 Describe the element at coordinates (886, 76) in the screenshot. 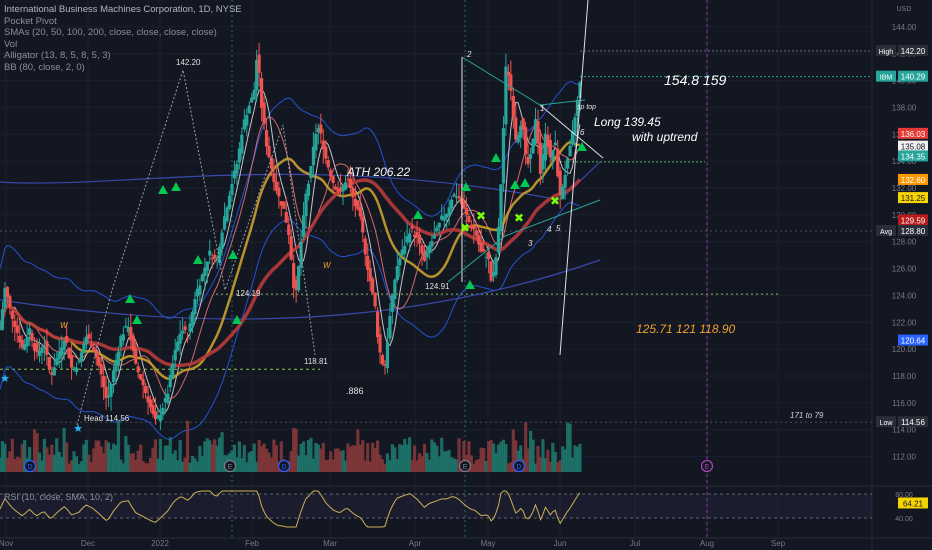

I see `price-label-tag` at that location.